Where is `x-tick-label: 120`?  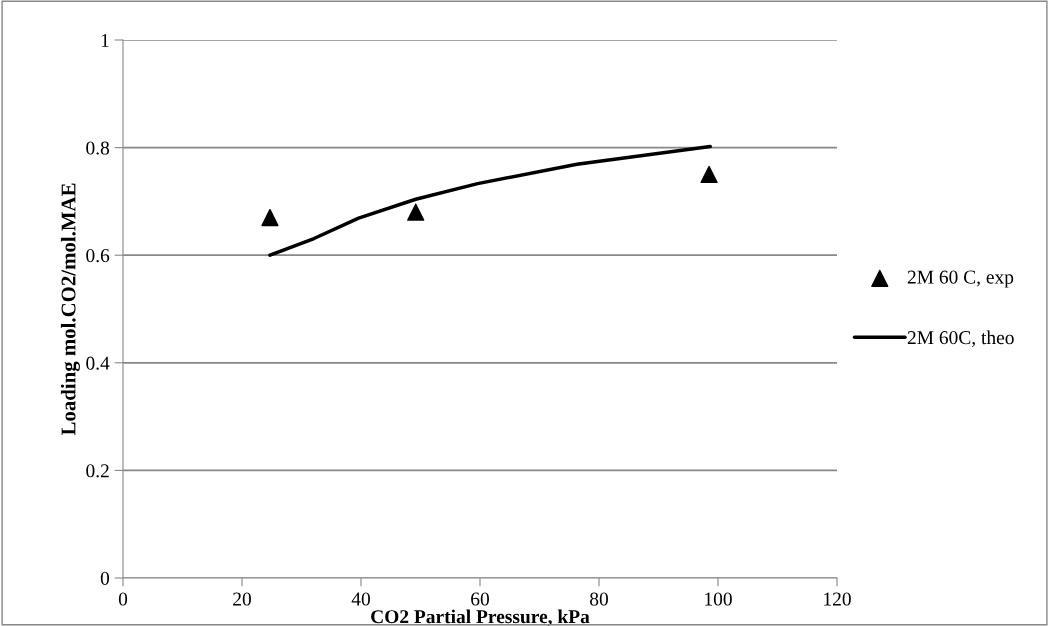
x-tick-label: 120 is located at coordinates (837, 599).